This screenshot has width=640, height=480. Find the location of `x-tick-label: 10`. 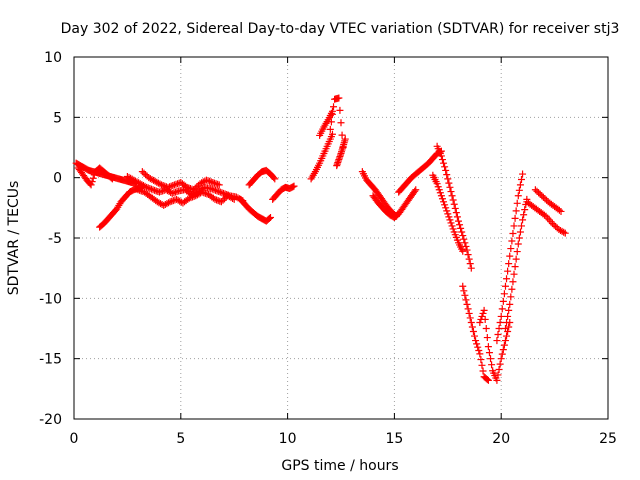

x-tick-label: 10 is located at coordinates (288, 439).